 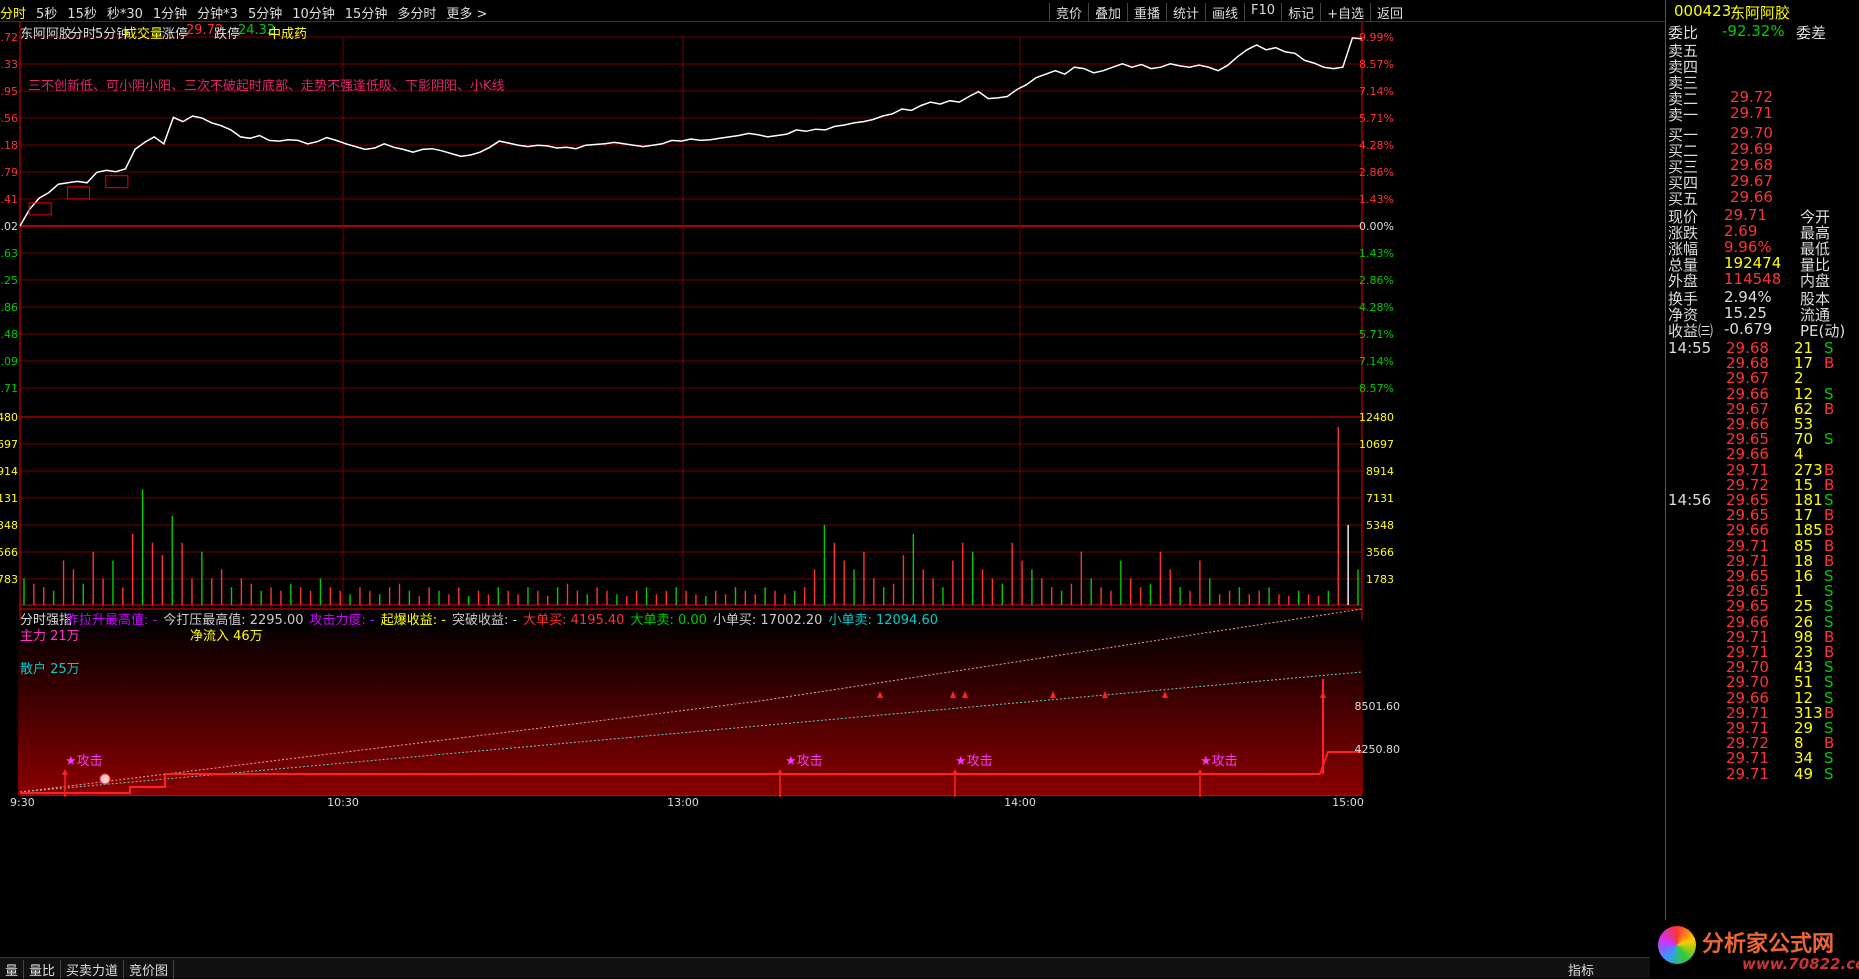 What do you see at coordinates (124, 14) in the screenshot?
I see `period-tab-3: 秒*30` at bounding box center [124, 14].